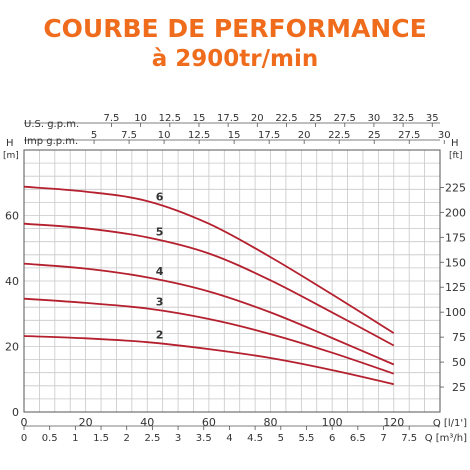  Describe the element at coordinates (75, 438) in the screenshot. I see `m3h-tick-label: 1` at that location.